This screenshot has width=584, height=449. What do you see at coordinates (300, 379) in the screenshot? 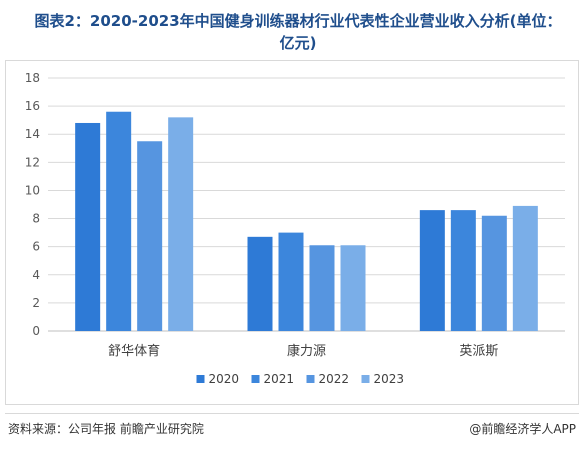
I see `legend: 2020 2021 2022 2023` at bounding box center [300, 379].